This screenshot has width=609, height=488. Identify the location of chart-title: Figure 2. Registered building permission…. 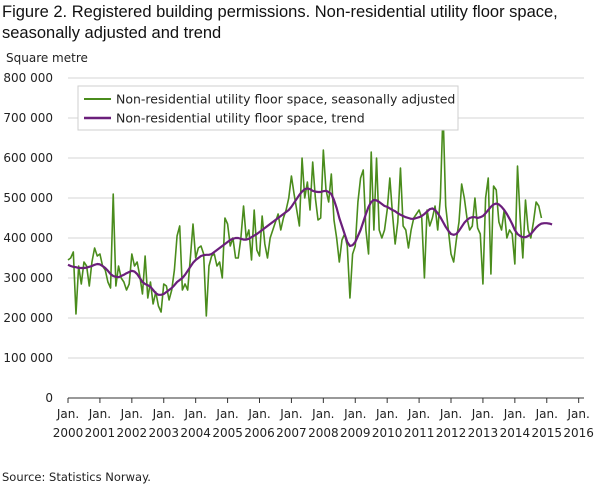
(302, 23).